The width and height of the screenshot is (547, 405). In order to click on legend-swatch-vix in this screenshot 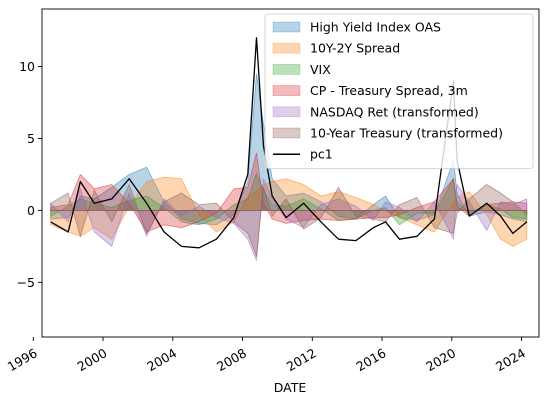, I will do `click(286, 69)`.